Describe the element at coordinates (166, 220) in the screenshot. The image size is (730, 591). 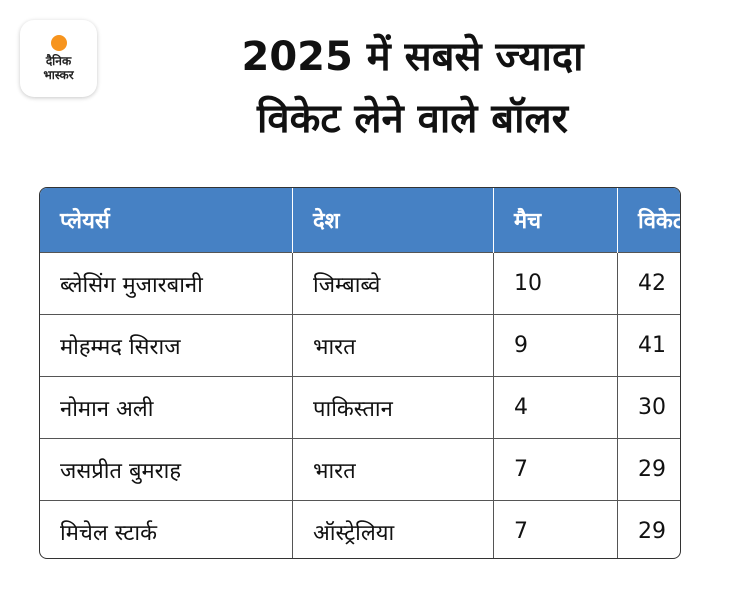
I see `header-players: प्लेयर्स` at that location.